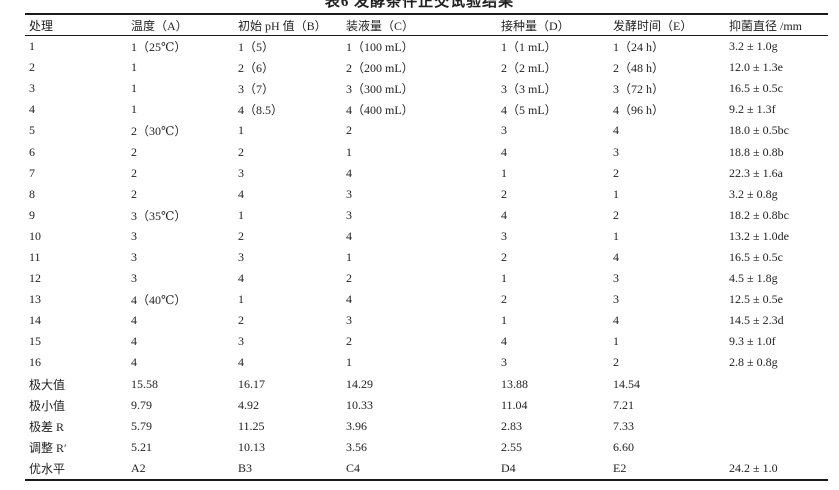 Image resolution: width=839 pixels, height=490 pixels. What do you see at coordinates (426, 215) in the screenshot?
I see `table-row: 9 3（35℃） 1 3 4 2 18.2 ± 0.8bc` at bounding box center [426, 215].